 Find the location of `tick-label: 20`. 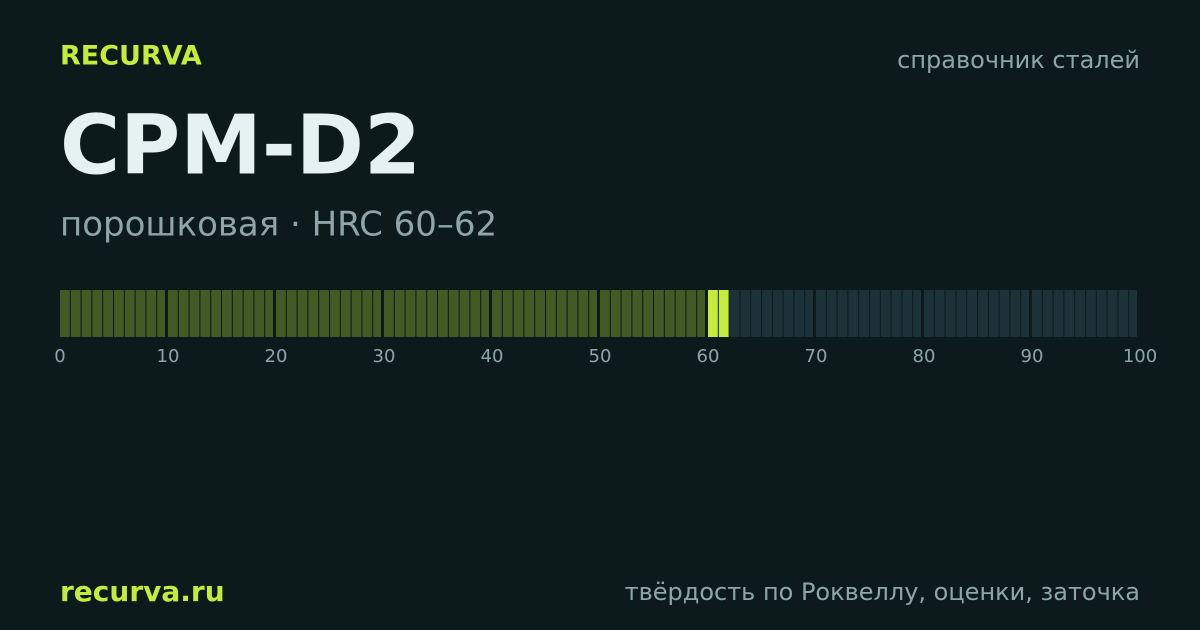

tick-label: 20 is located at coordinates (276, 356).